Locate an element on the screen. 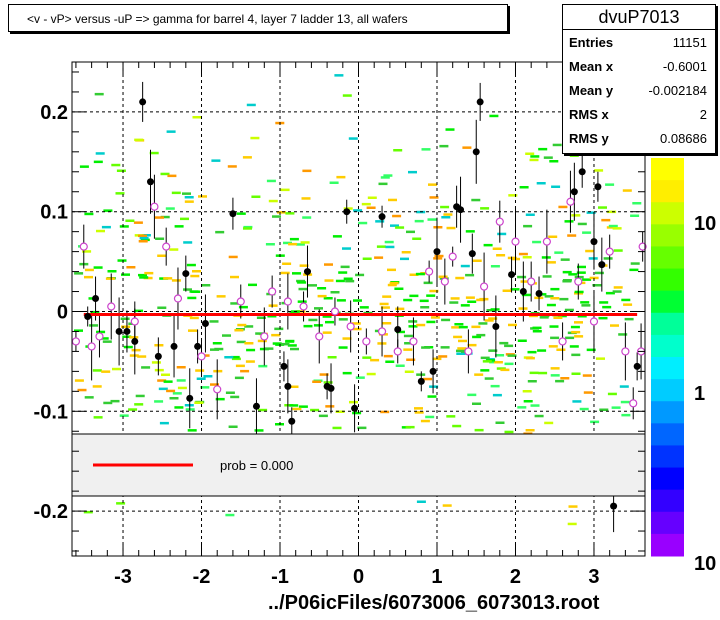  stats-histogram-name: dvuP7013 is located at coordinates (639, 17).